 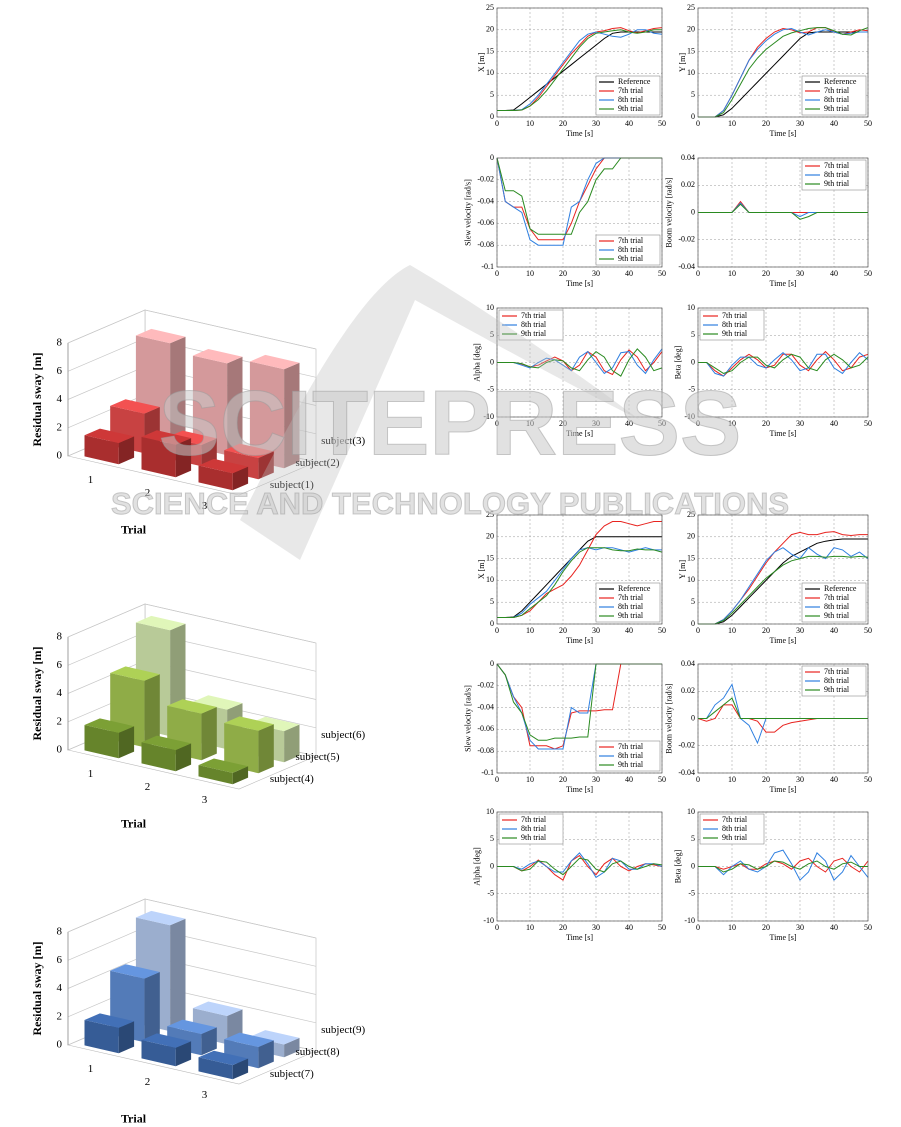 I want to click on y-tick-label: 0.04, so click(x=688, y=663).